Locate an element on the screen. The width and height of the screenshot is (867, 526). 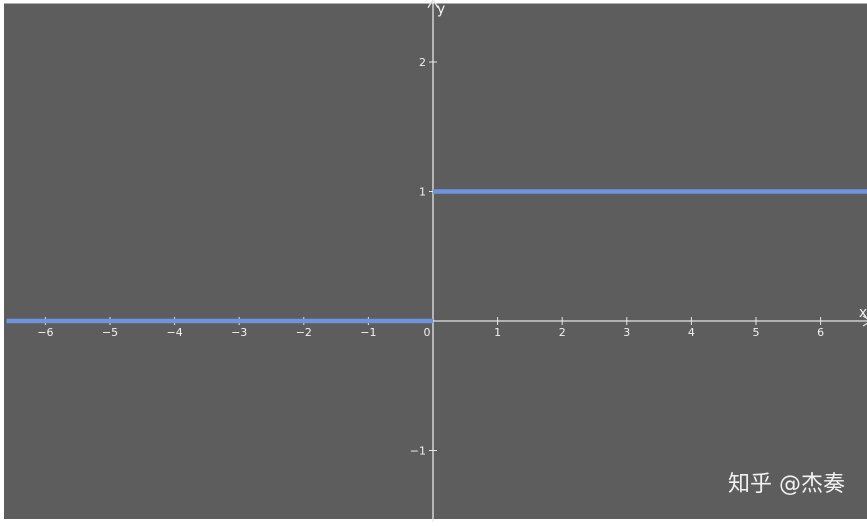
y-axis-arrow is located at coordinates (433, 4).